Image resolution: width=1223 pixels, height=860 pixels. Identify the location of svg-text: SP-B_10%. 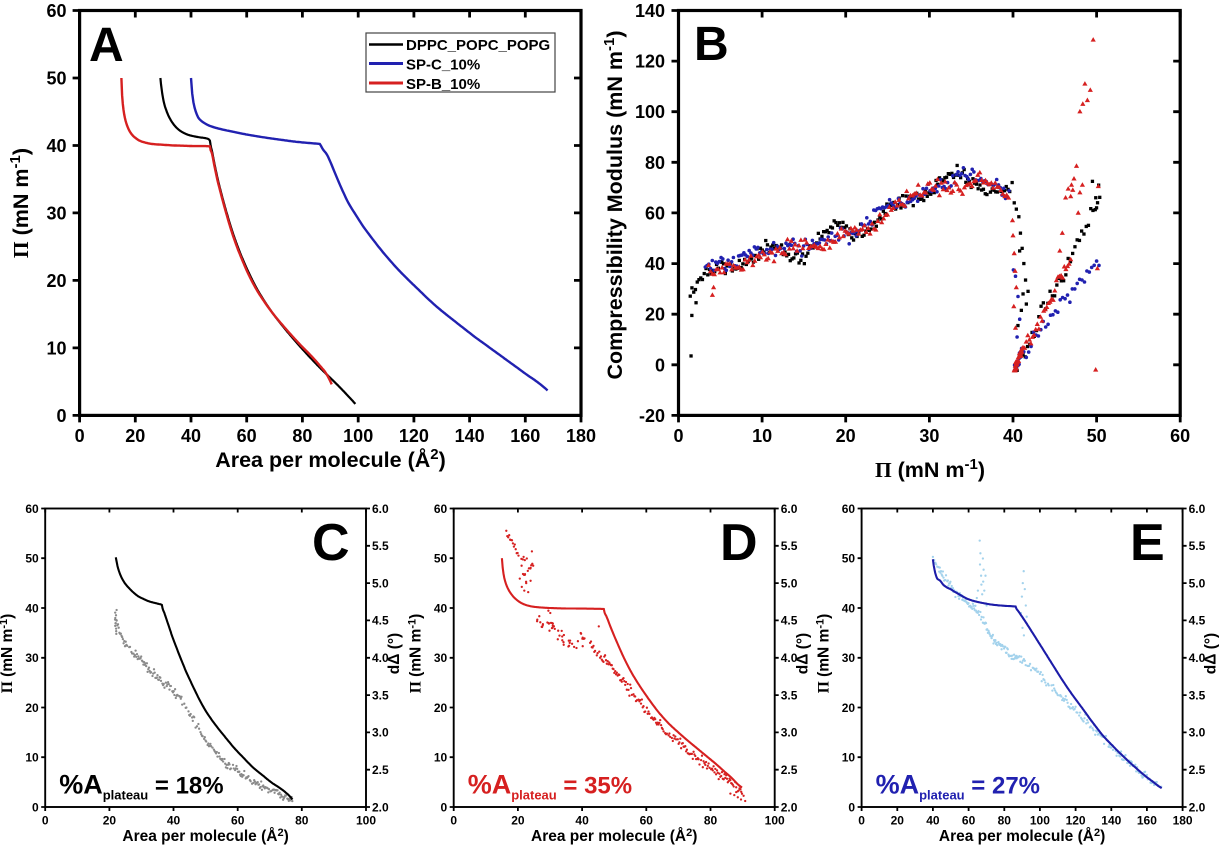
(443, 84).